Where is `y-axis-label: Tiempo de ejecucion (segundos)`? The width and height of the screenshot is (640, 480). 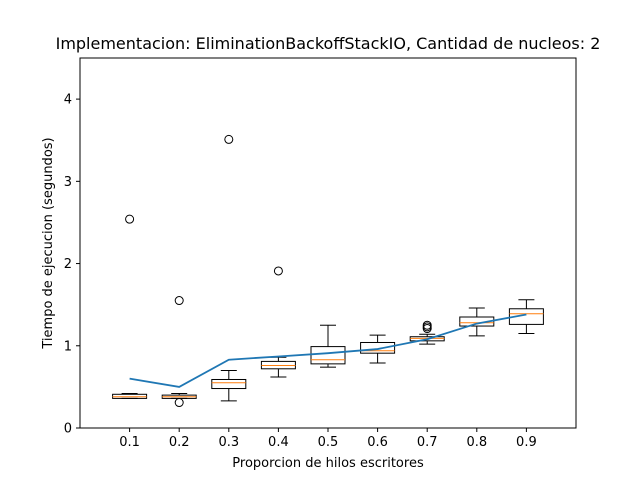
y-axis-label: Tiempo de ejecucion (segundos) is located at coordinates (48, 243).